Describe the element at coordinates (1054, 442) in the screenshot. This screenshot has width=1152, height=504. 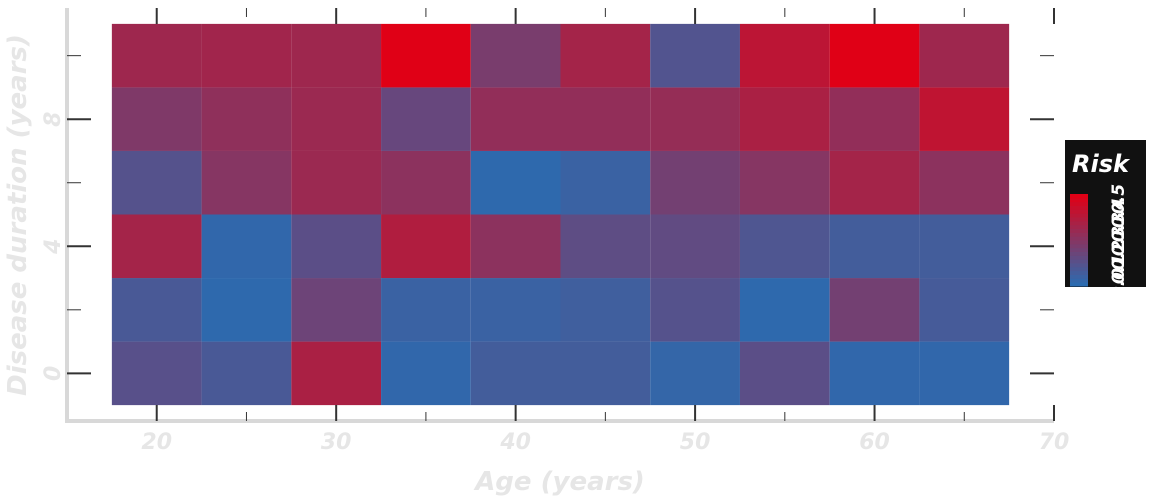
I see `x-tick-label: 70` at that location.